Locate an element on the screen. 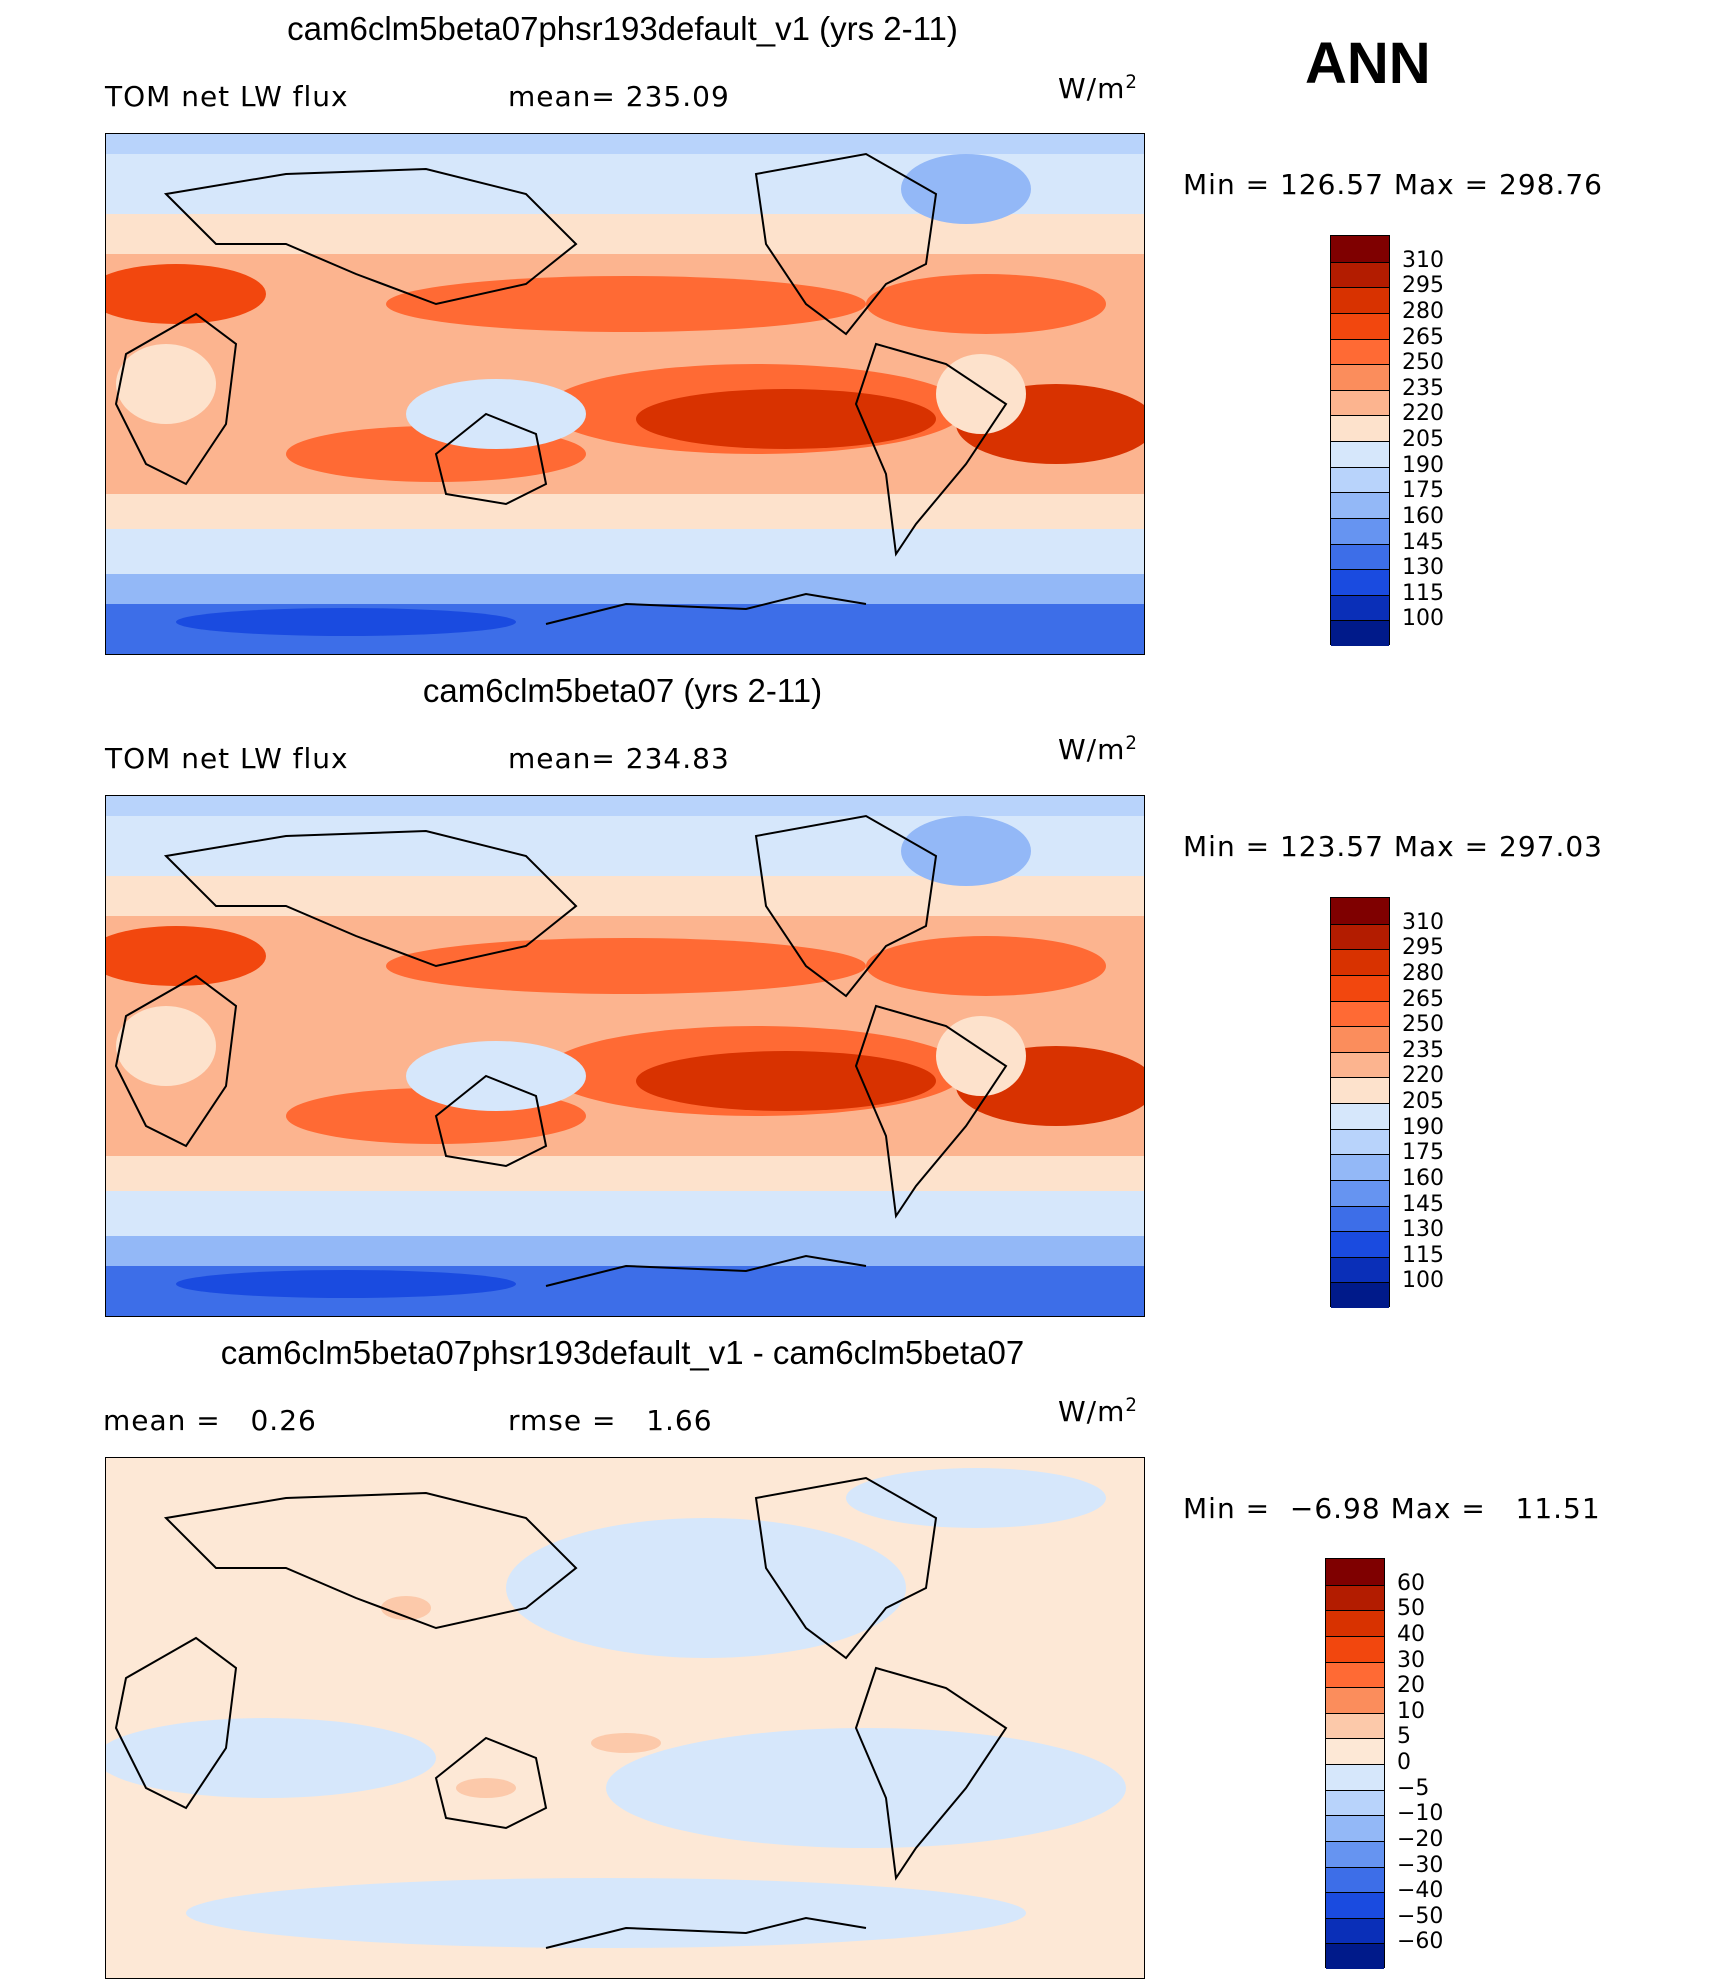  panel-3-pos-spot-c is located at coordinates (626, 1743).